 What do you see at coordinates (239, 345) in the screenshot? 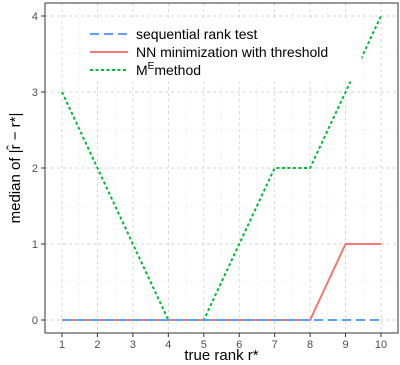
I see `x-tick-label: 6` at bounding box center [239, 345].